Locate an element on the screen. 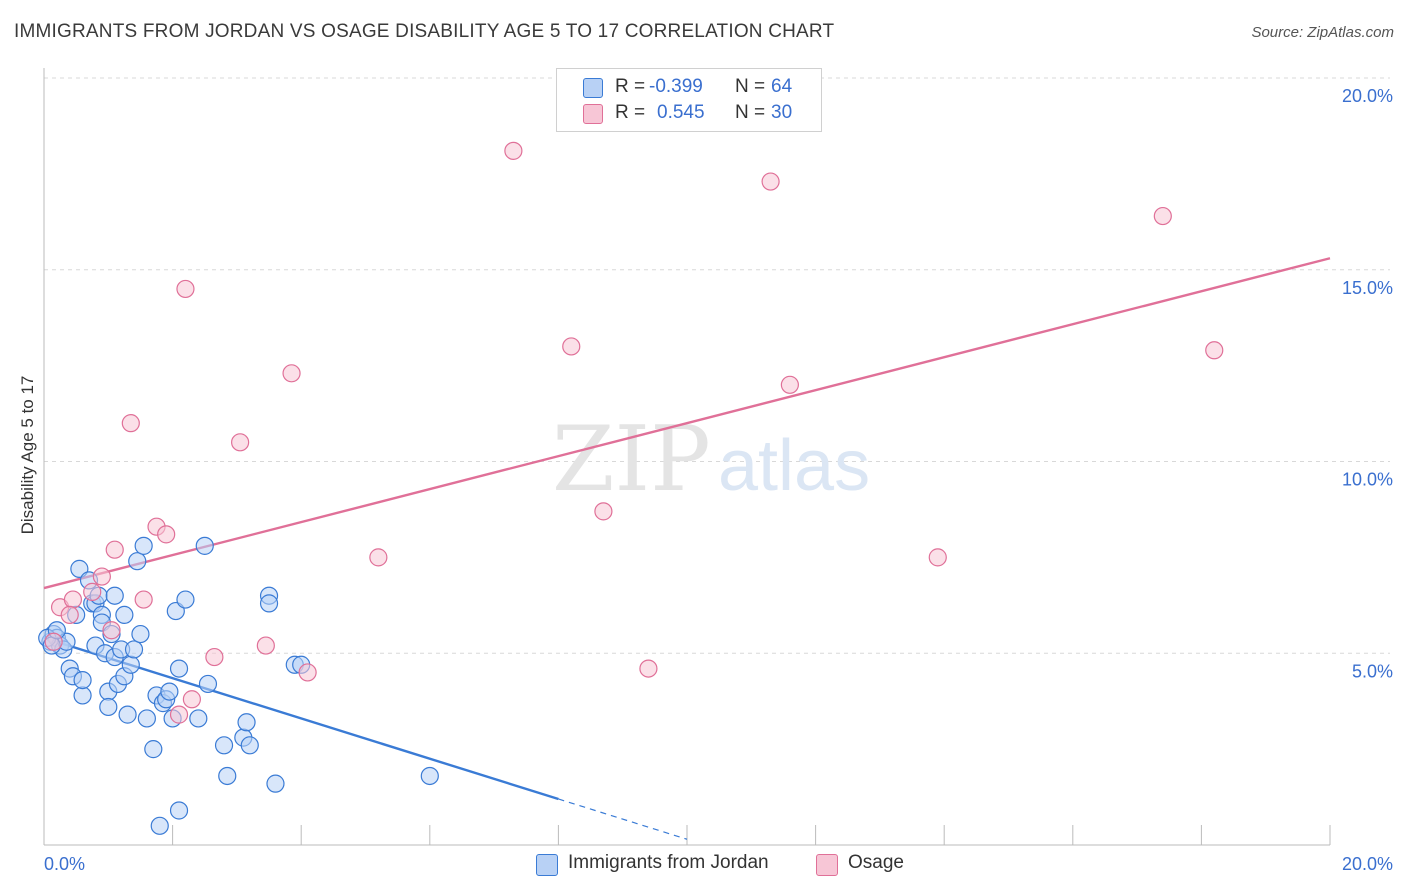 The image size is (1406, 892). y-tick-label: 5.0% is located at coordinates (1372, 671).